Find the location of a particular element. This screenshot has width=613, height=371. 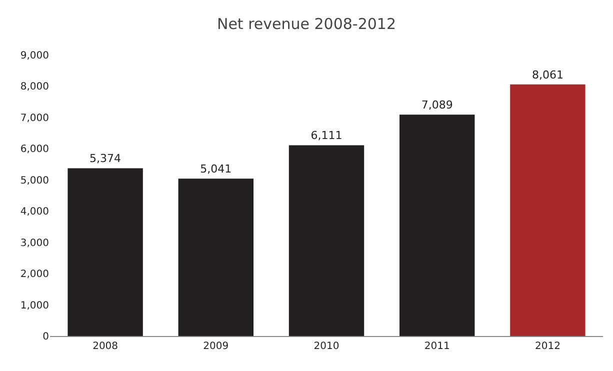

y-tick-label: 5,000 is located at coordinates (34, 180).